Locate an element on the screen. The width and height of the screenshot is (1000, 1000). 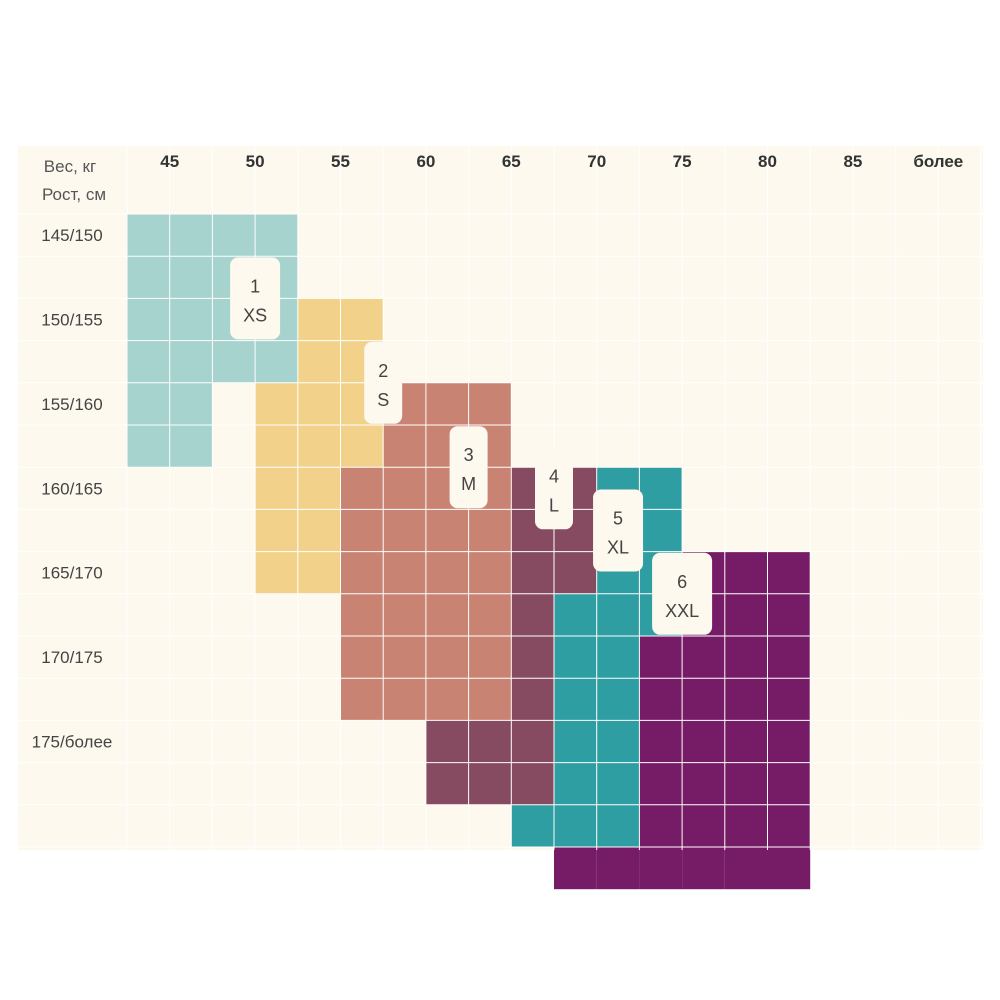
size-code: XL is located at coordinates (618, 548).